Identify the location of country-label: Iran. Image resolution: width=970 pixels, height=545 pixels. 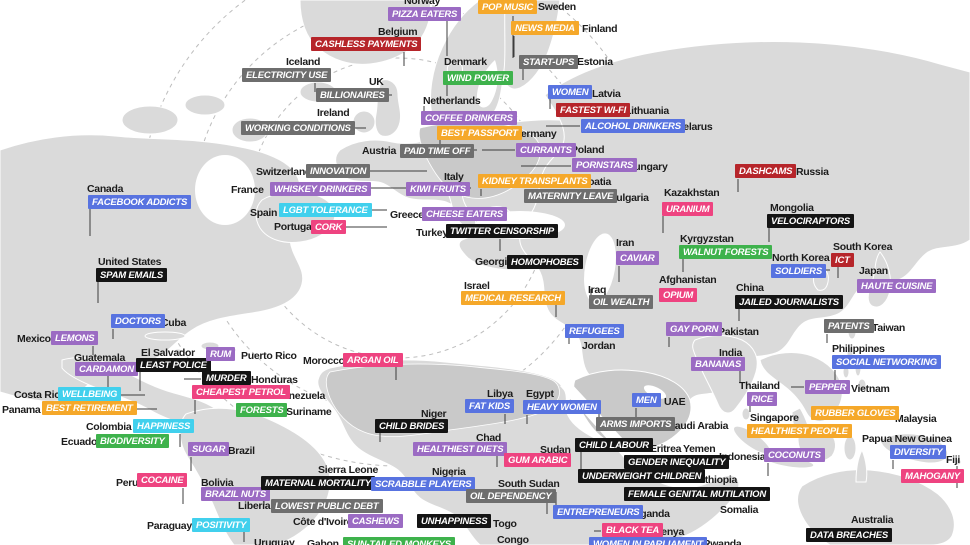
(625, 243).